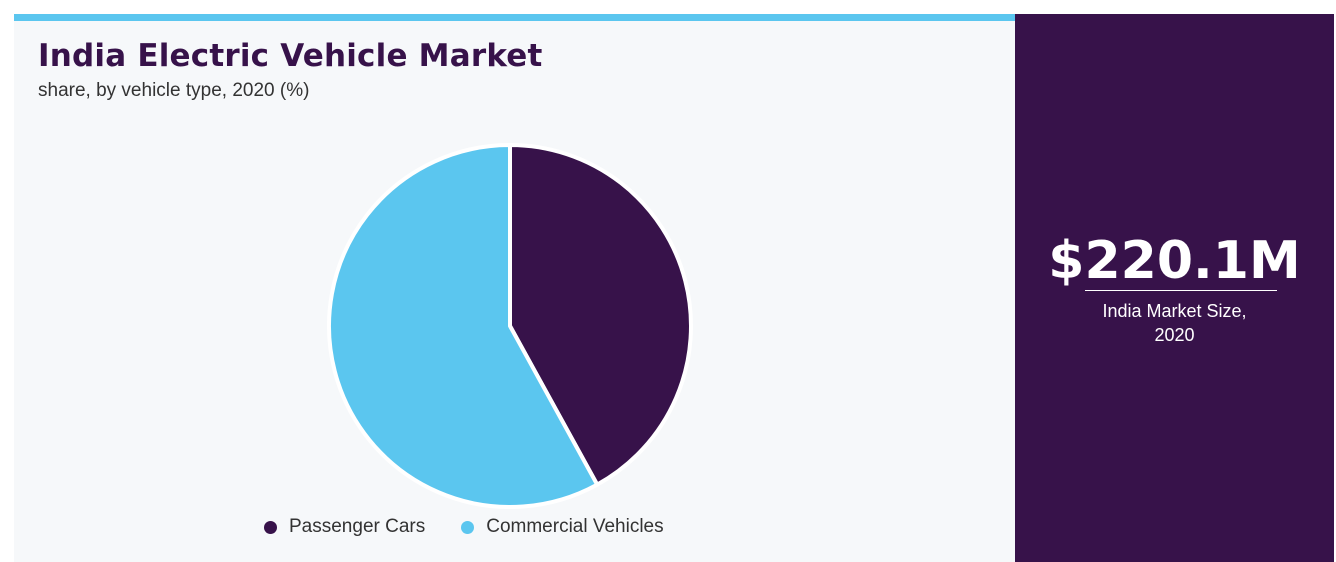 The image size is (1336, 562). What do you see at coordinates (1181, 290) in the screenshot?
I see `value-divider` at bounding box center [1181, 290].